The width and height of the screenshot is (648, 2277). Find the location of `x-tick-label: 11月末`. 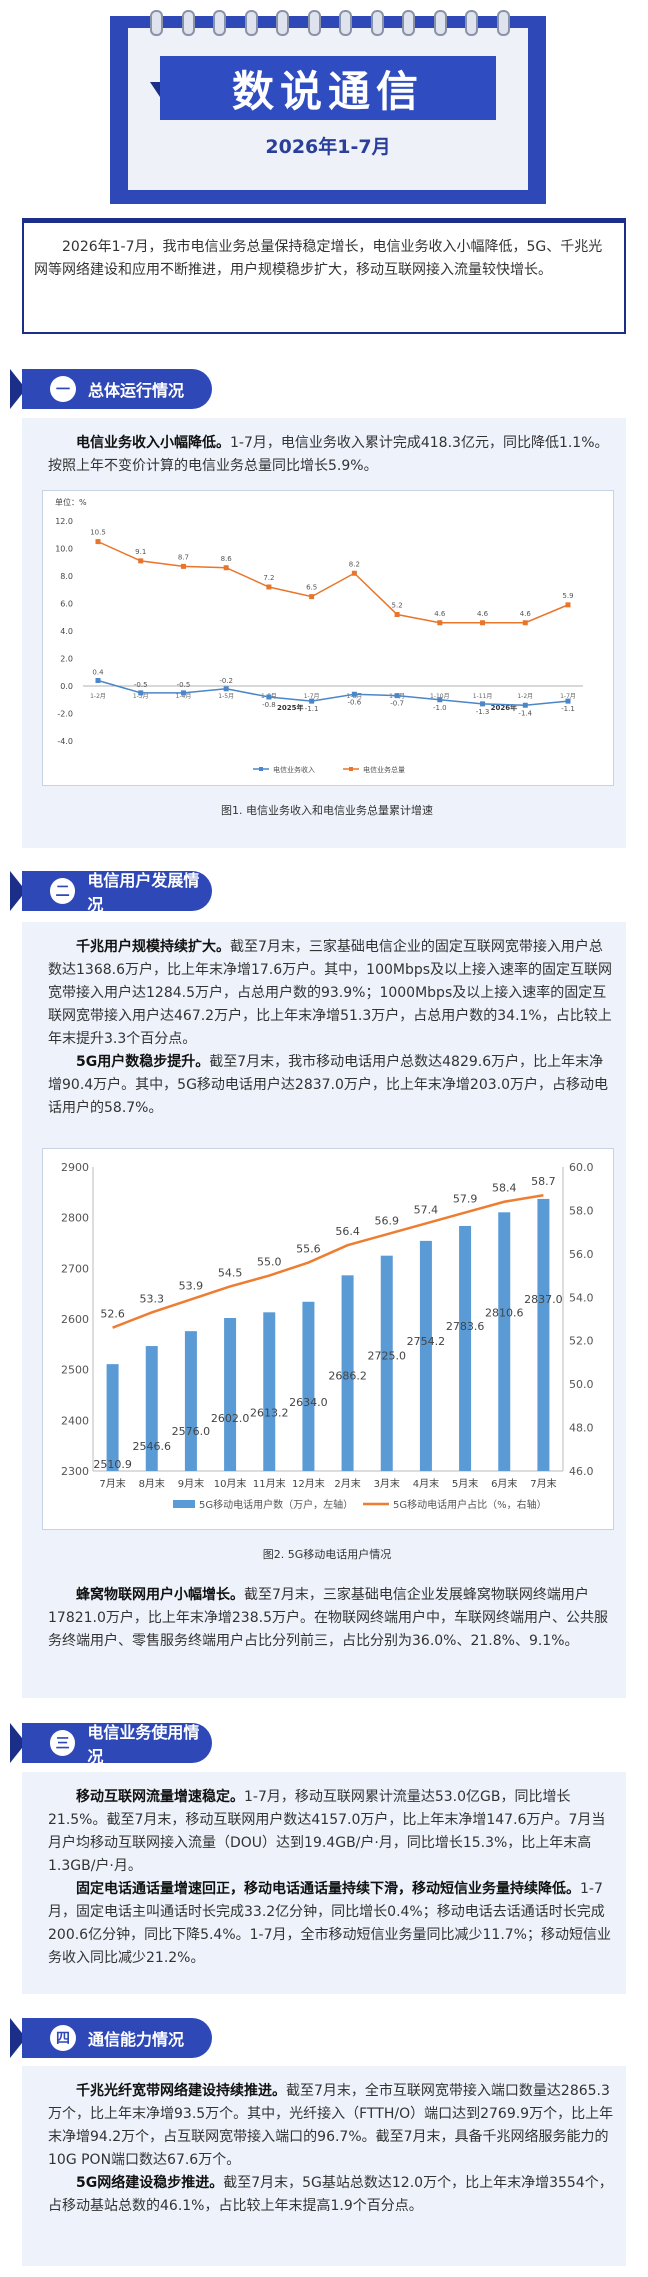

x-tick-label: 11月末 is located at coordinates (269, 1483).